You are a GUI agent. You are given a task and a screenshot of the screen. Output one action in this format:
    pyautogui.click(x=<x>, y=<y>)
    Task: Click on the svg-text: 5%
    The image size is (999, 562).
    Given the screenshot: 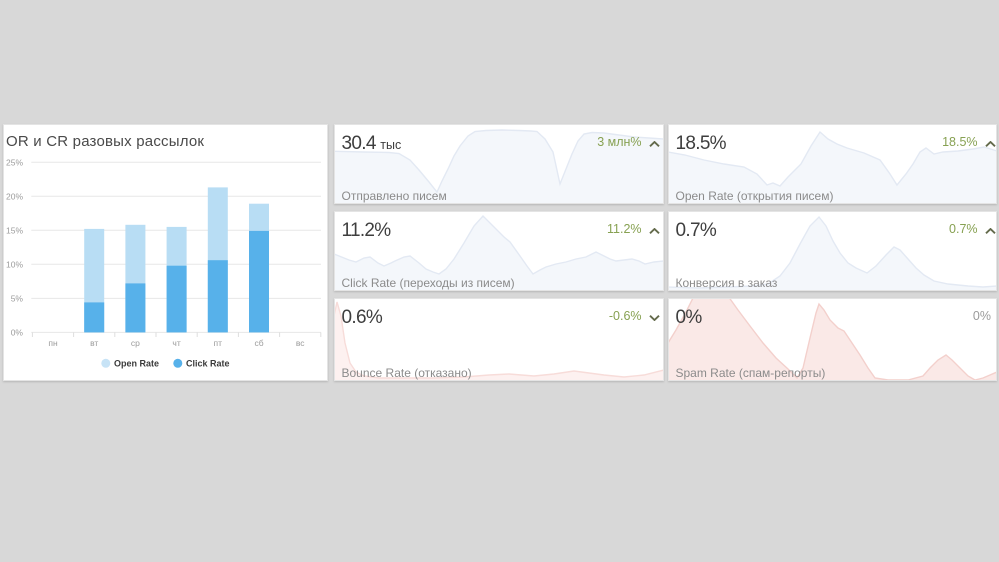 What is the action you would take?
    pyautogui.click(x=17, y=299)
    